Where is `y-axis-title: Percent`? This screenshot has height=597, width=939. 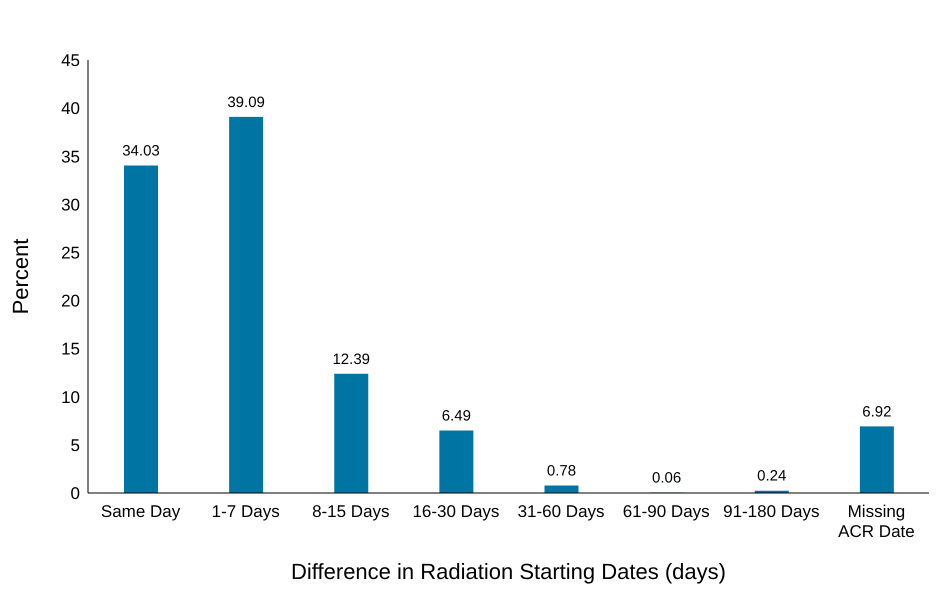 y-axis-title: Percent is located at coordinates (20, 276).